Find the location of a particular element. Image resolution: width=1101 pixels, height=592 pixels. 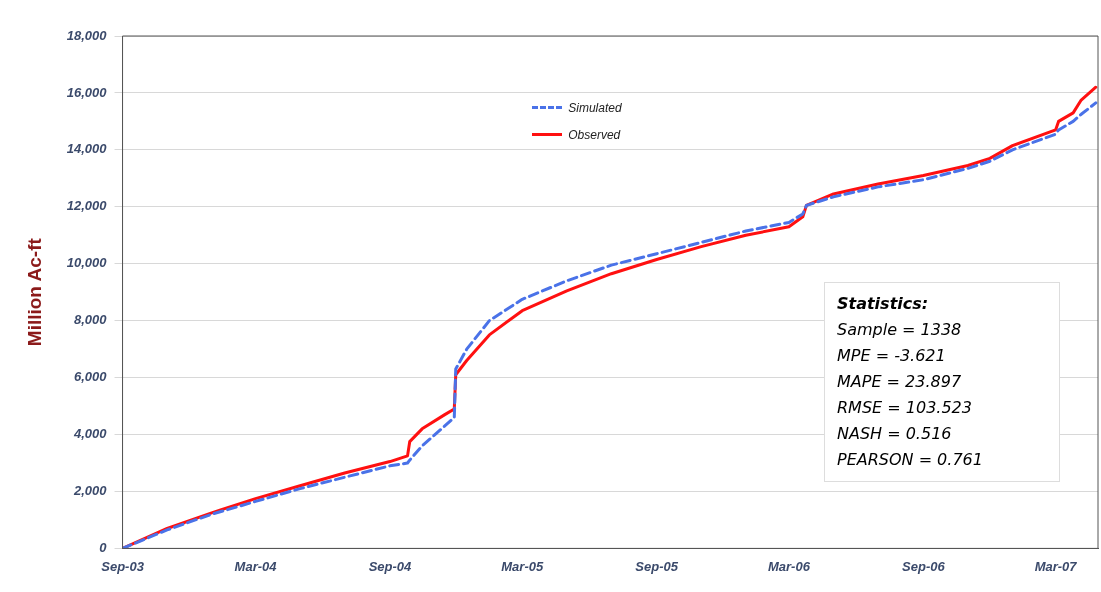

y-tick-label: 8,000 is located at coordinates (91, 320).